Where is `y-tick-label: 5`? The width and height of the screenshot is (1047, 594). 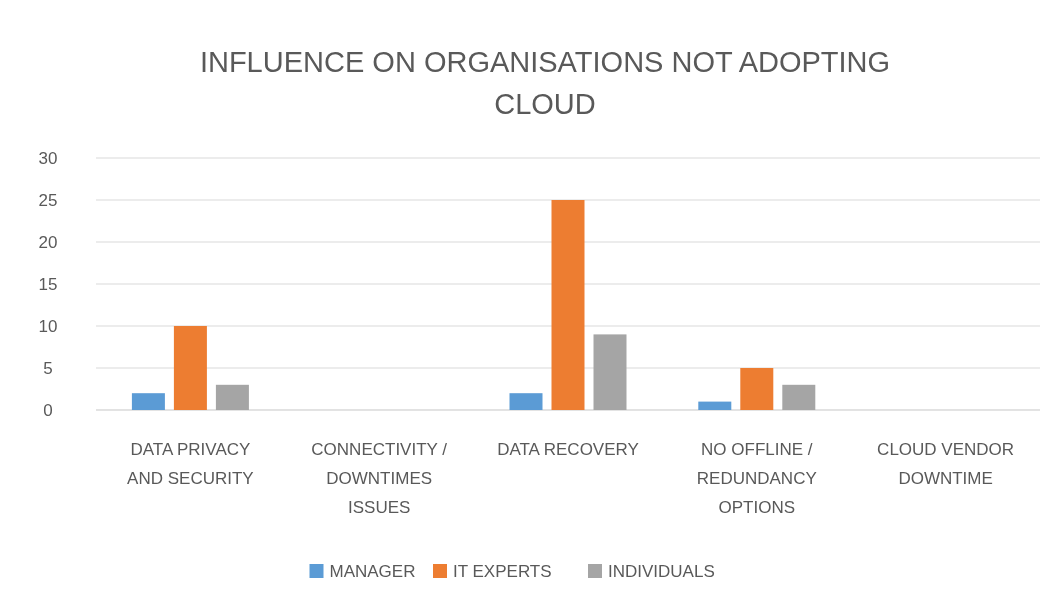 y-tick-label: 5 is located at coordinates (48, 368).